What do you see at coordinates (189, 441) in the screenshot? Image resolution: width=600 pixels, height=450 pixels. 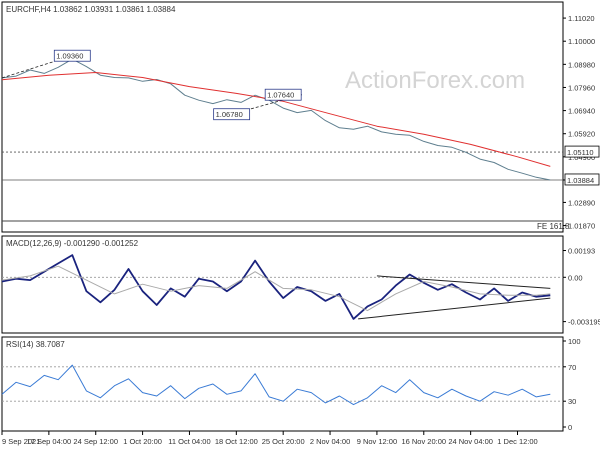 I see `x-tick-label: 11 Oct 04:00` at bounding box center [189, 441].